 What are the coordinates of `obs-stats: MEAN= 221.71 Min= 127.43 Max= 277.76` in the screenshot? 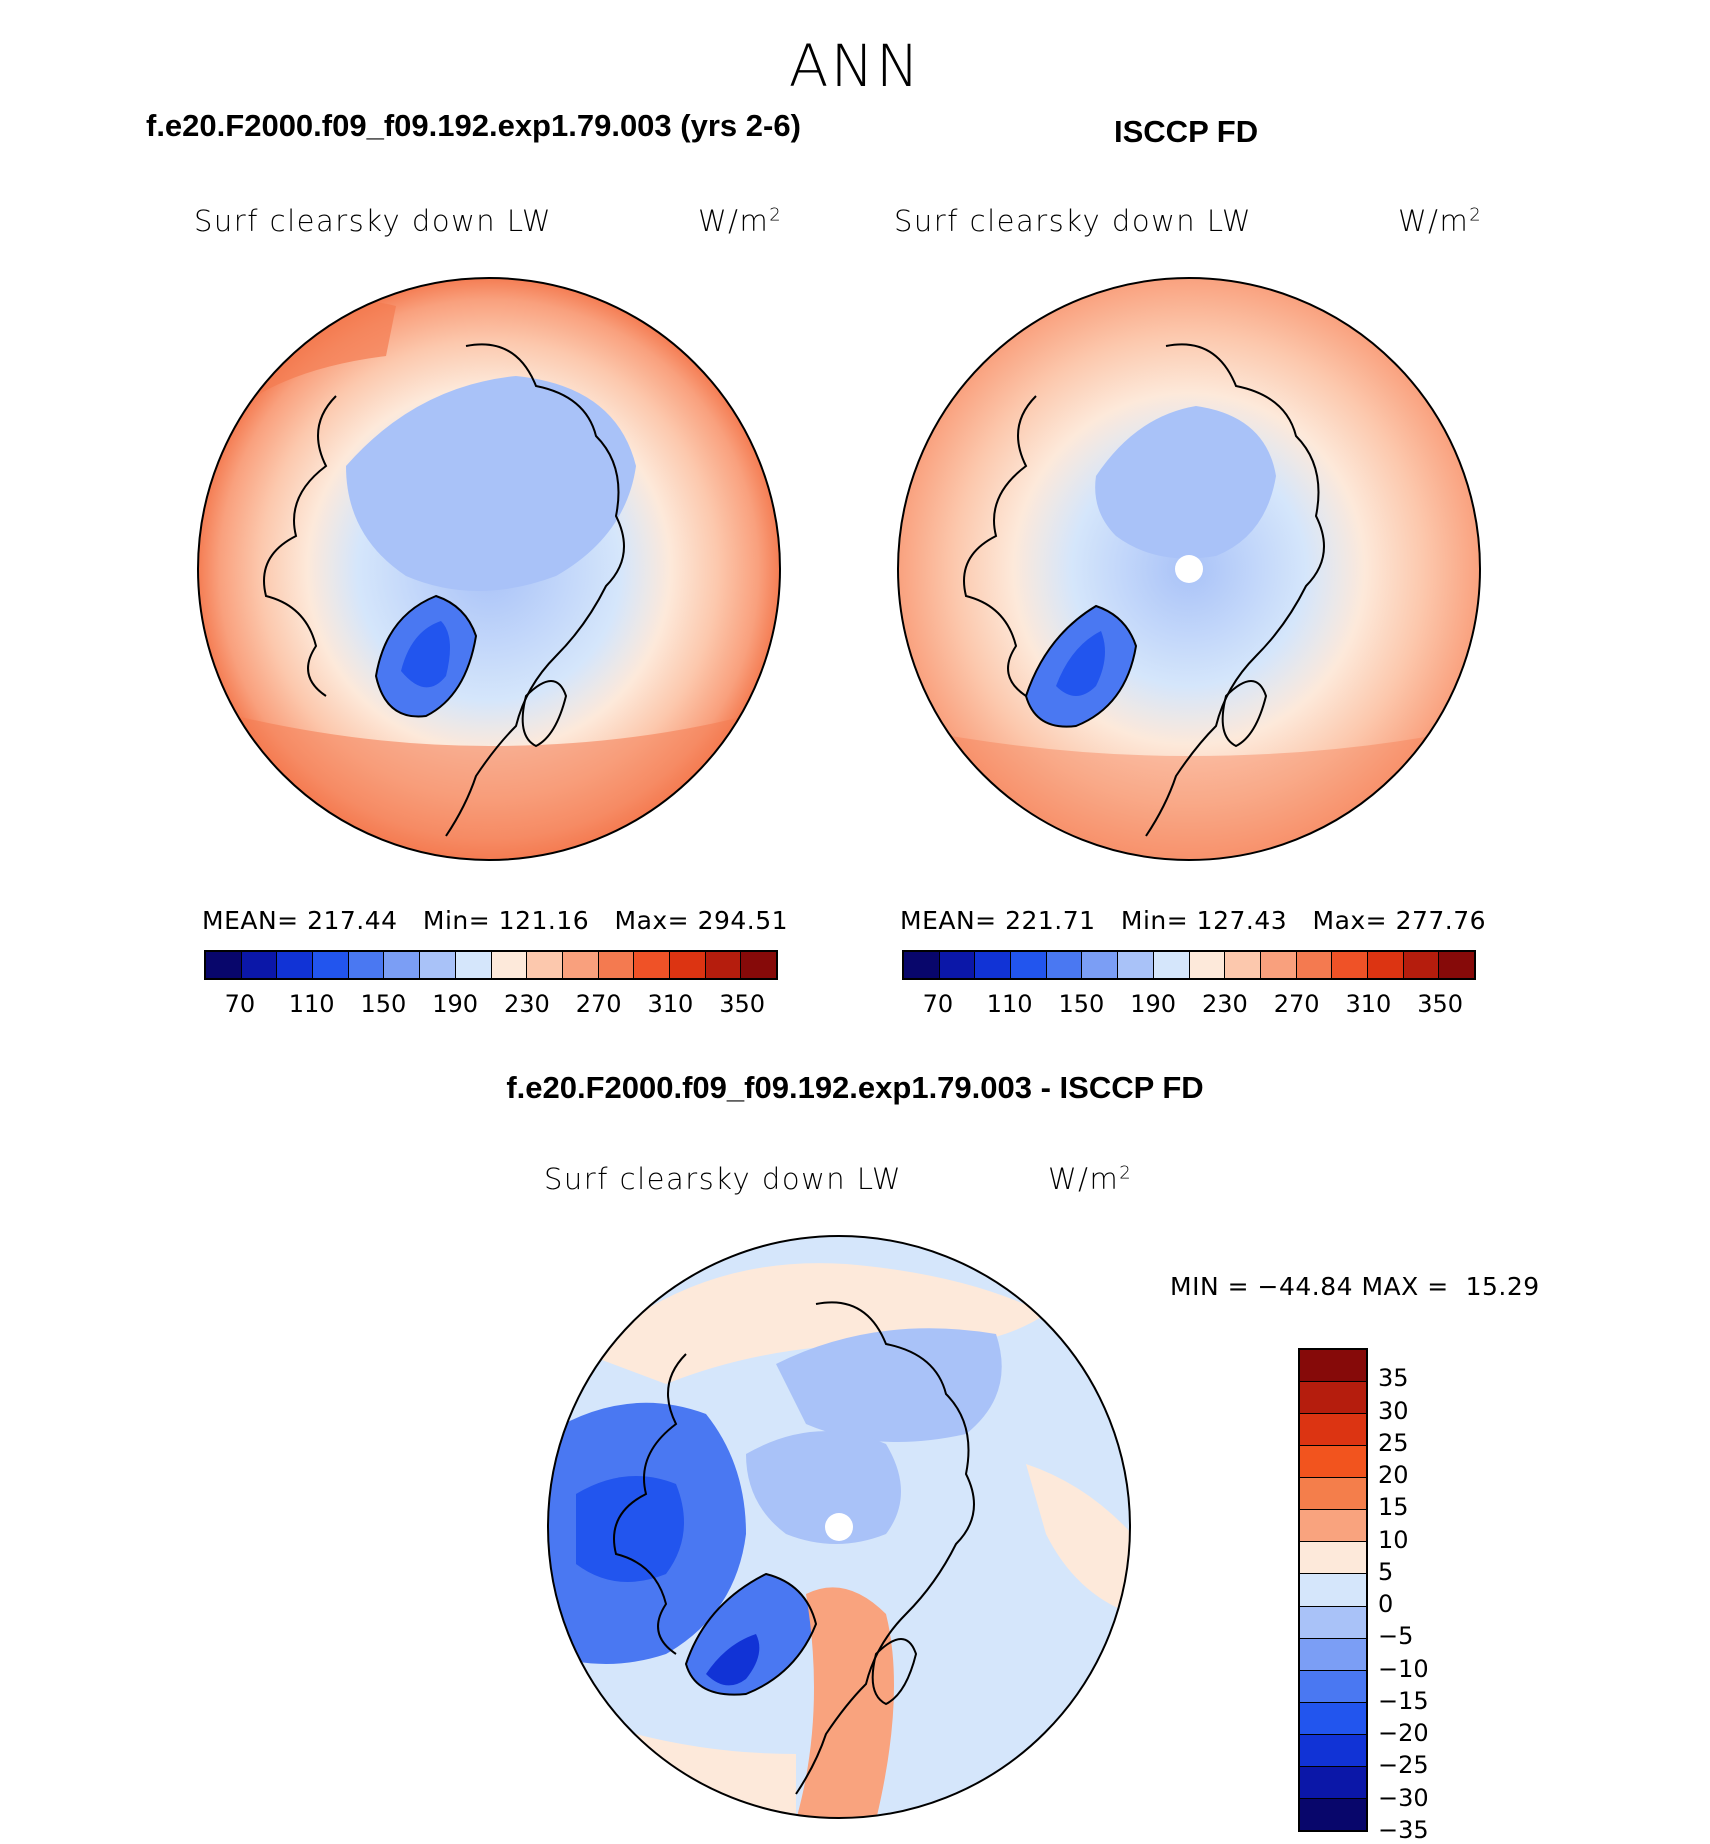 It's located at (1193, 920).